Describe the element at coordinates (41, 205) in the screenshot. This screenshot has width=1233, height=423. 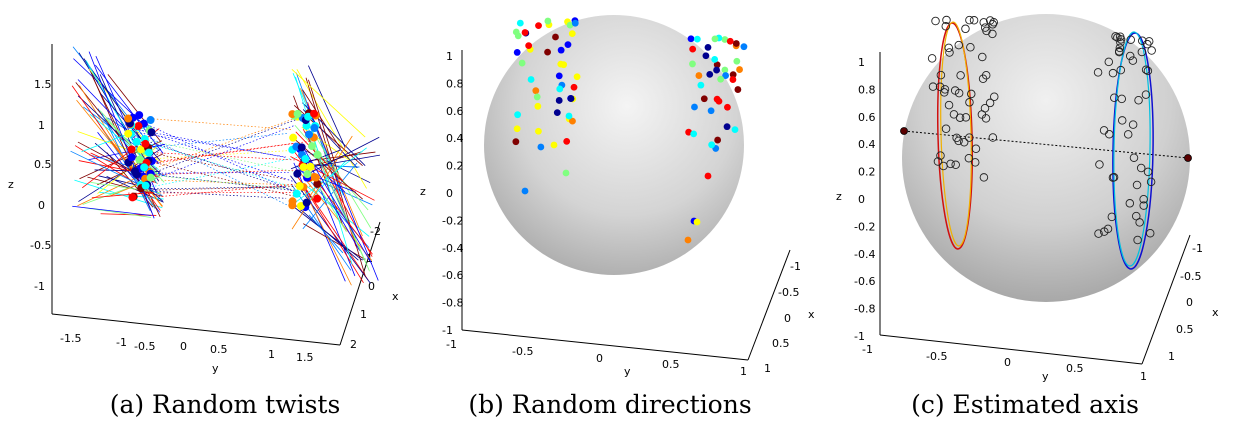
I see `z-tick: 0` at that location.